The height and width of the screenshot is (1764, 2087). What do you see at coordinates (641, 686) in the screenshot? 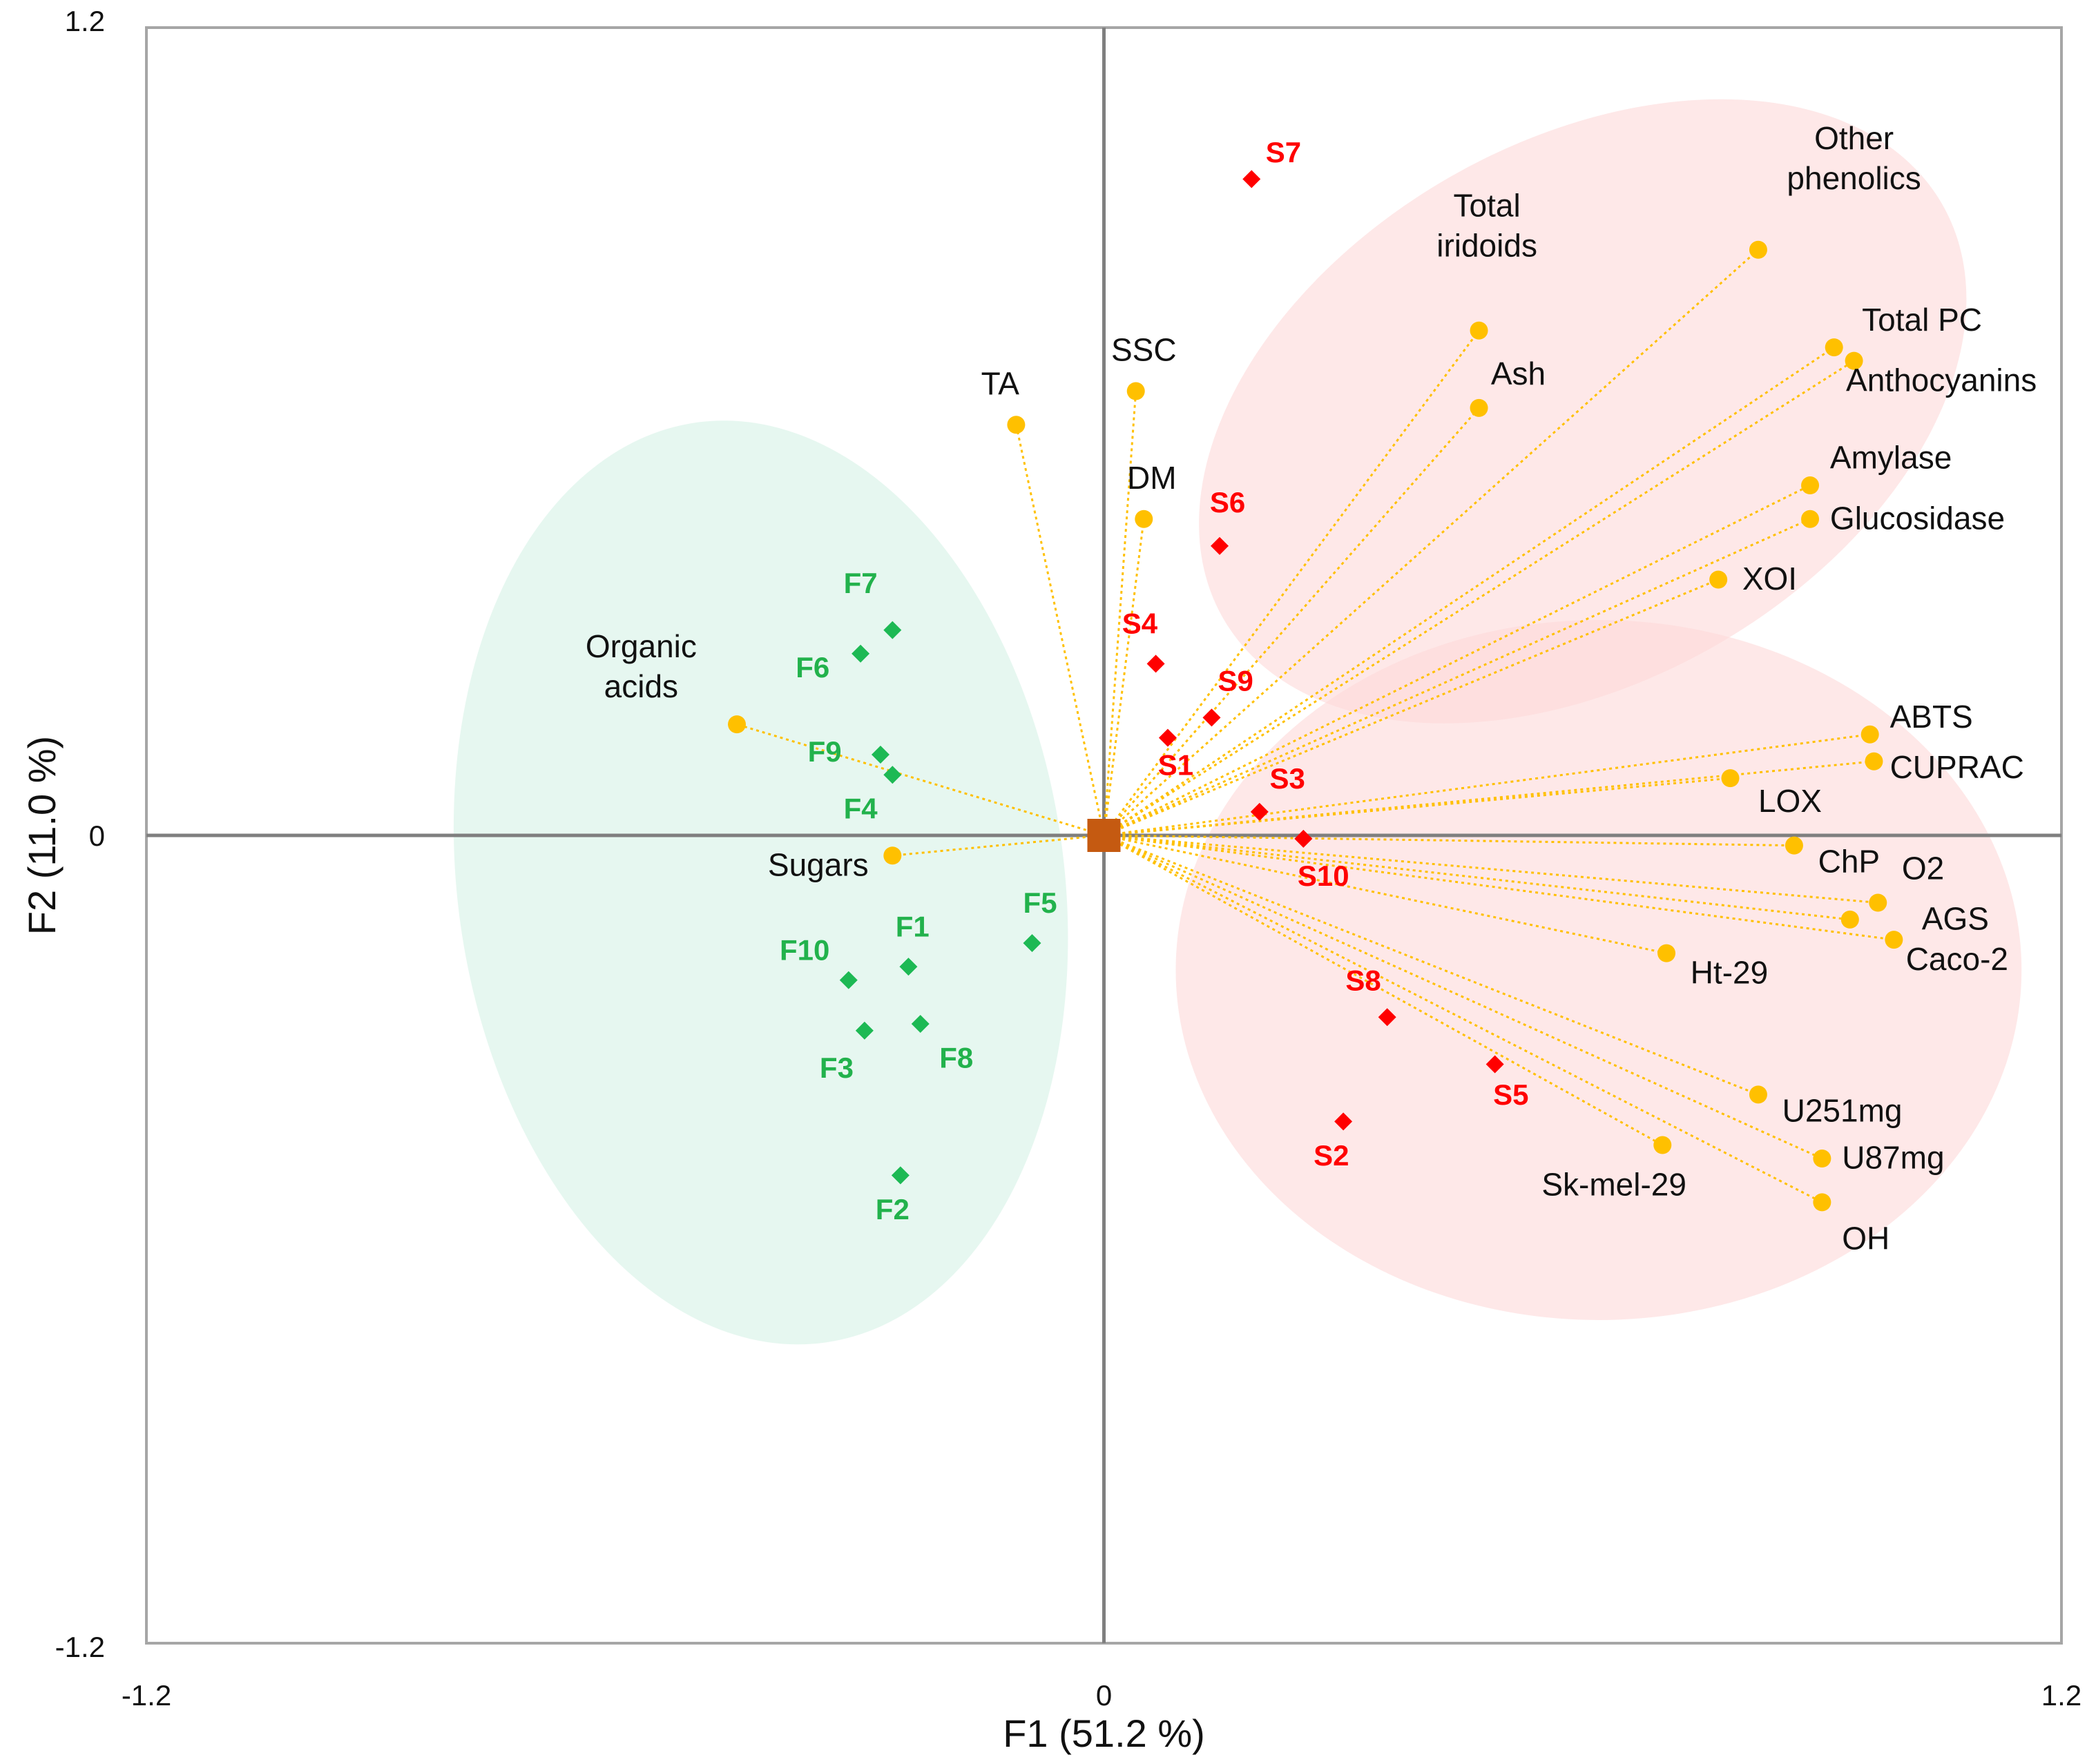
I see `variable-label-line: acids` at bounding box center [641, 686].